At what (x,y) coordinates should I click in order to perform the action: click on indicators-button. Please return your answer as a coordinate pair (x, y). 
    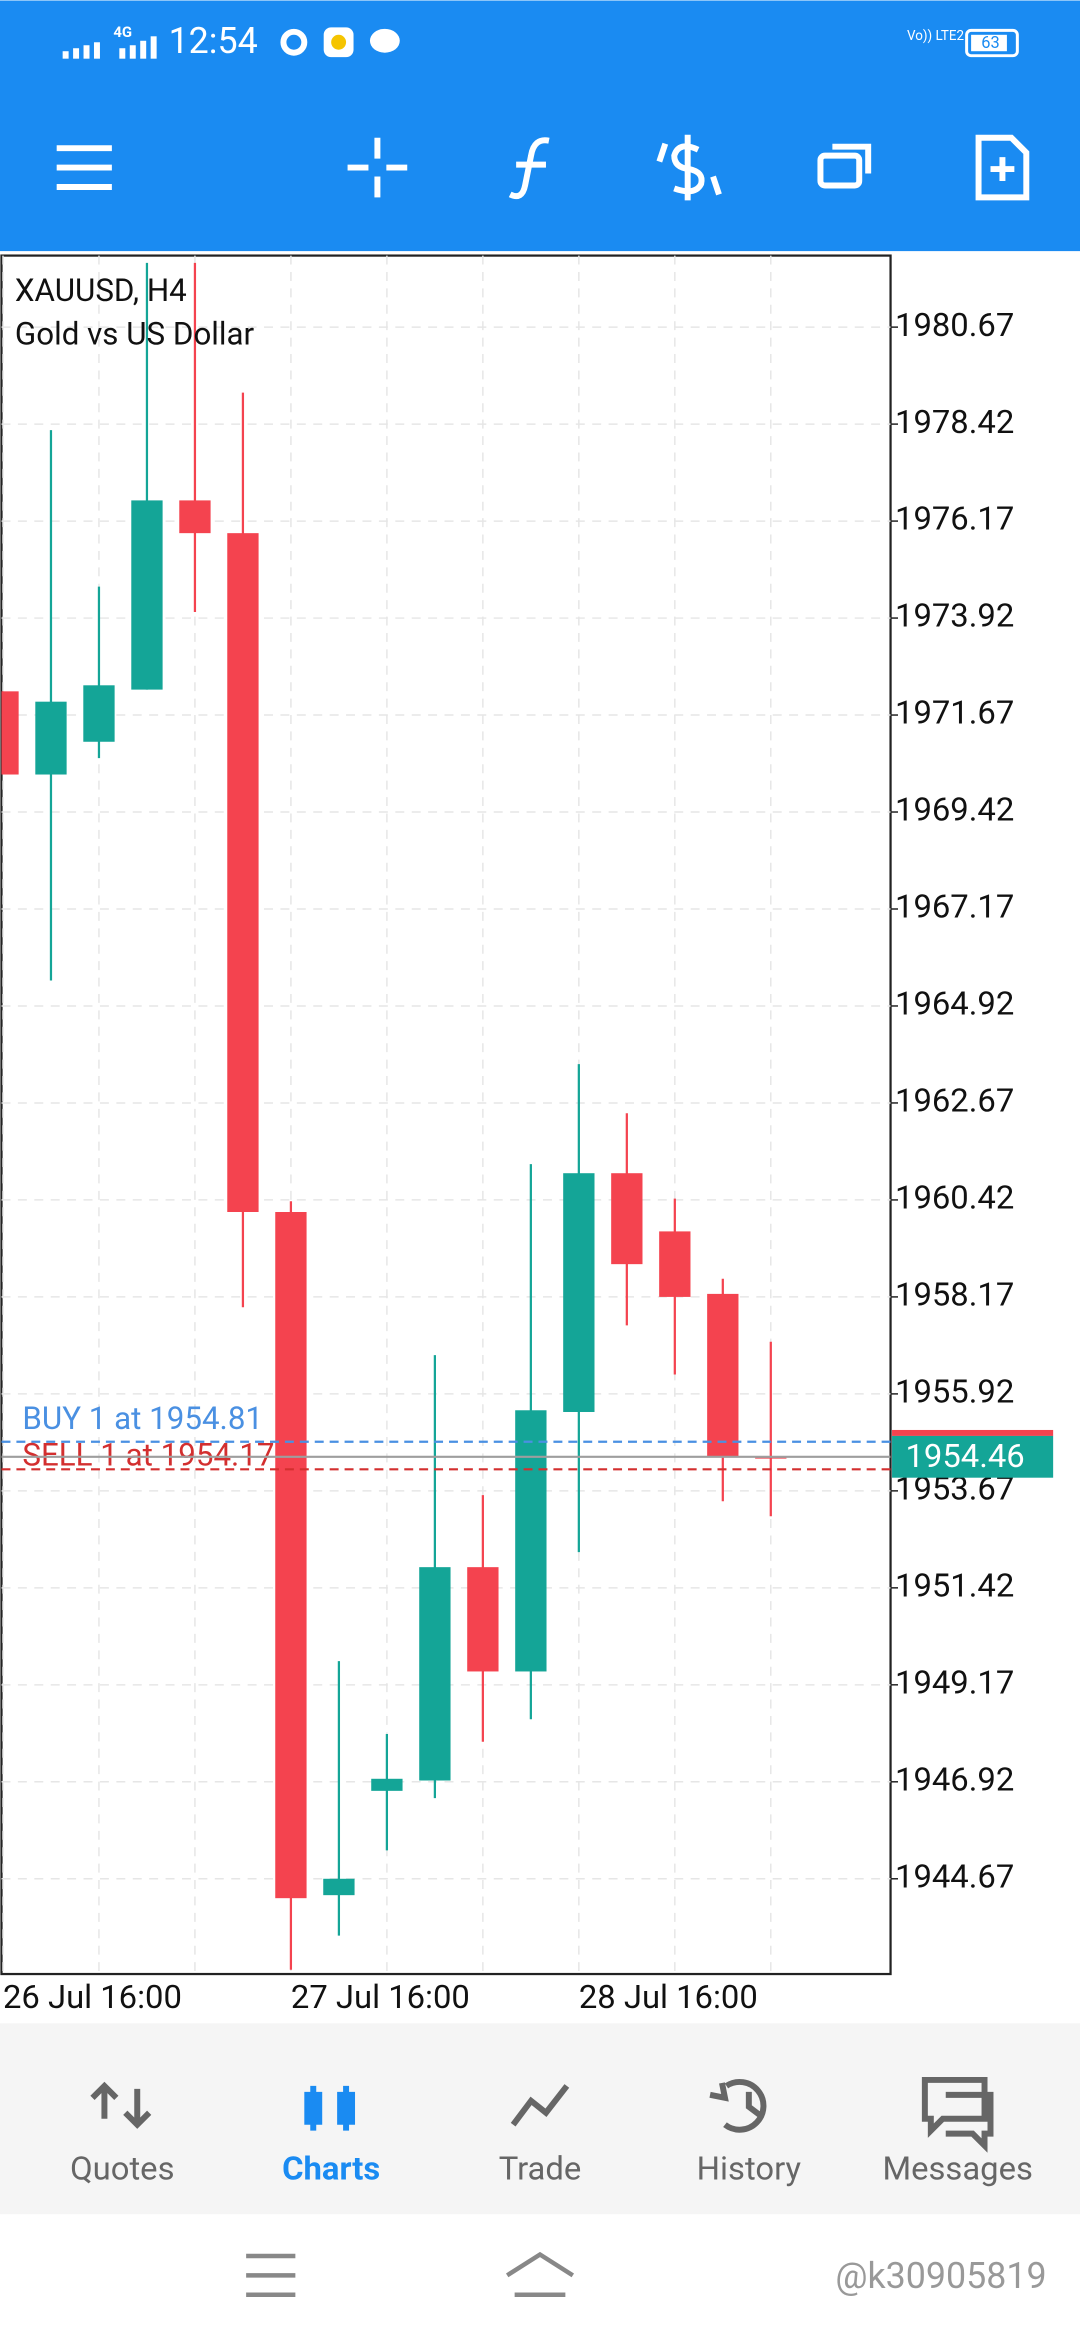
    Looking at the image, I should click on (529, 168).